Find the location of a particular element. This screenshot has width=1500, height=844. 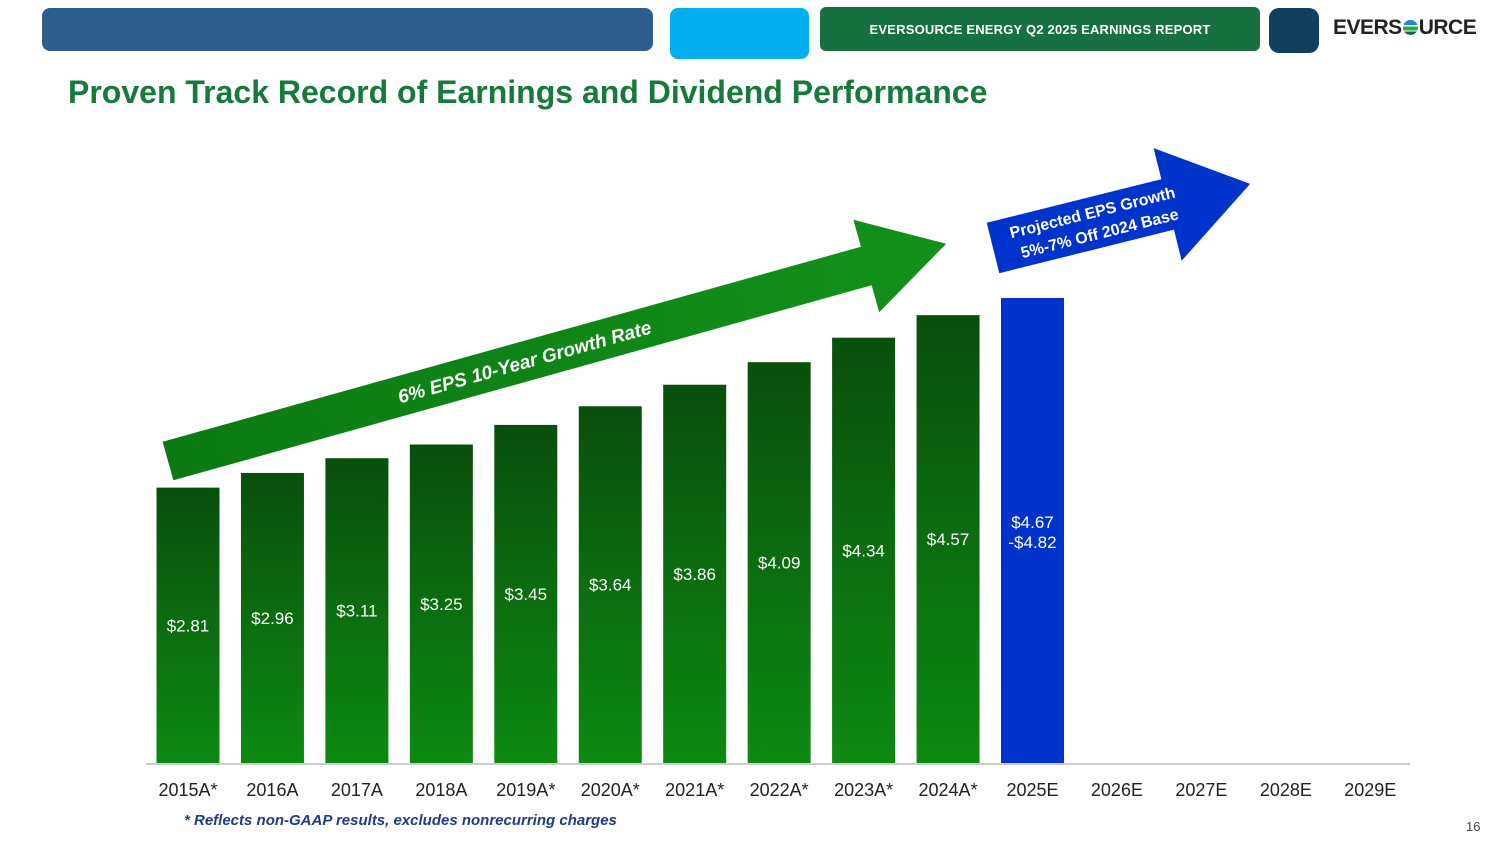

bar-value-label: $3.11 is located at coordinates (356, 611).